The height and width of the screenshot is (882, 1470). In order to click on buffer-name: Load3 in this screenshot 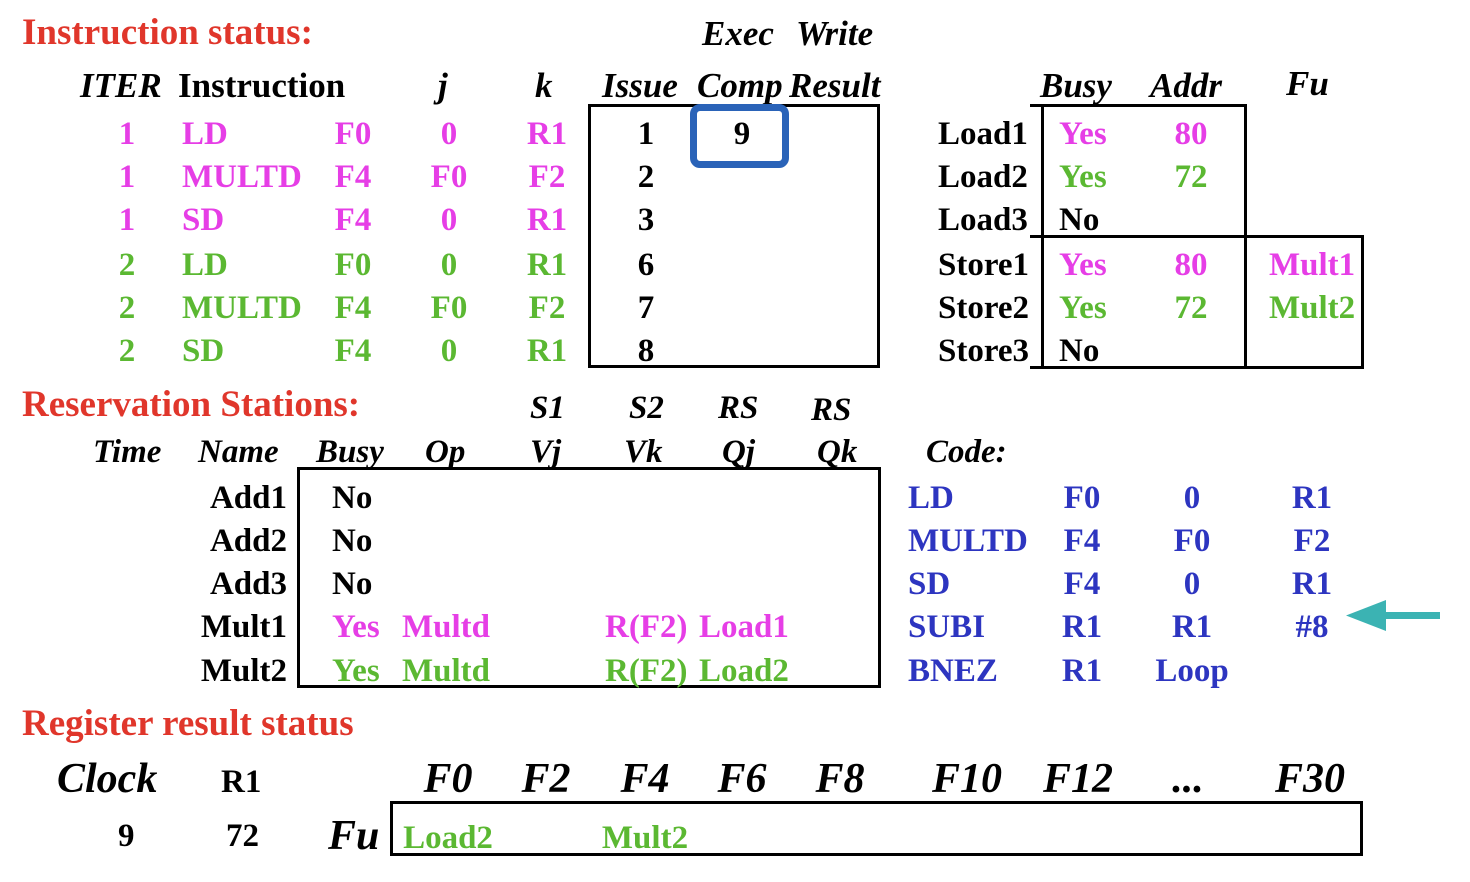, I will do `click(983, 220)`.